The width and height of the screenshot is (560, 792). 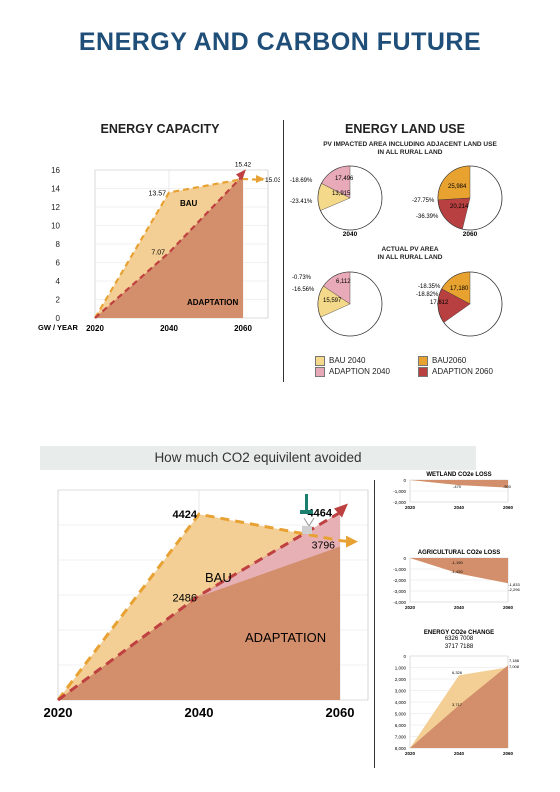 I want to click on co2-banner-text: How much CO2 equivilent avoided, so click(x=258, y=457).